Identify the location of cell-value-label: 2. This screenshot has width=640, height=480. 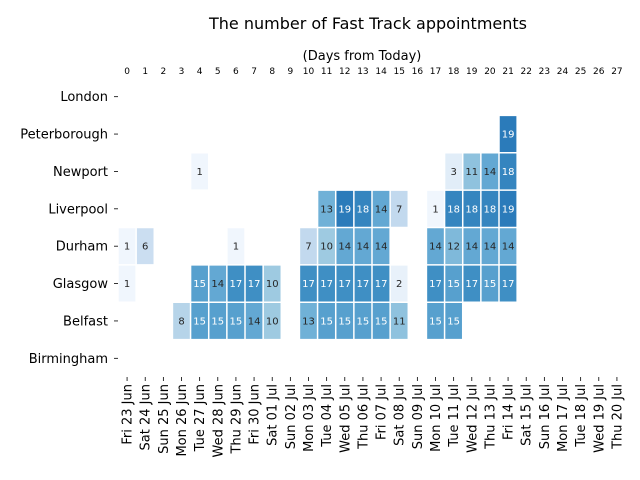
(399, 284).